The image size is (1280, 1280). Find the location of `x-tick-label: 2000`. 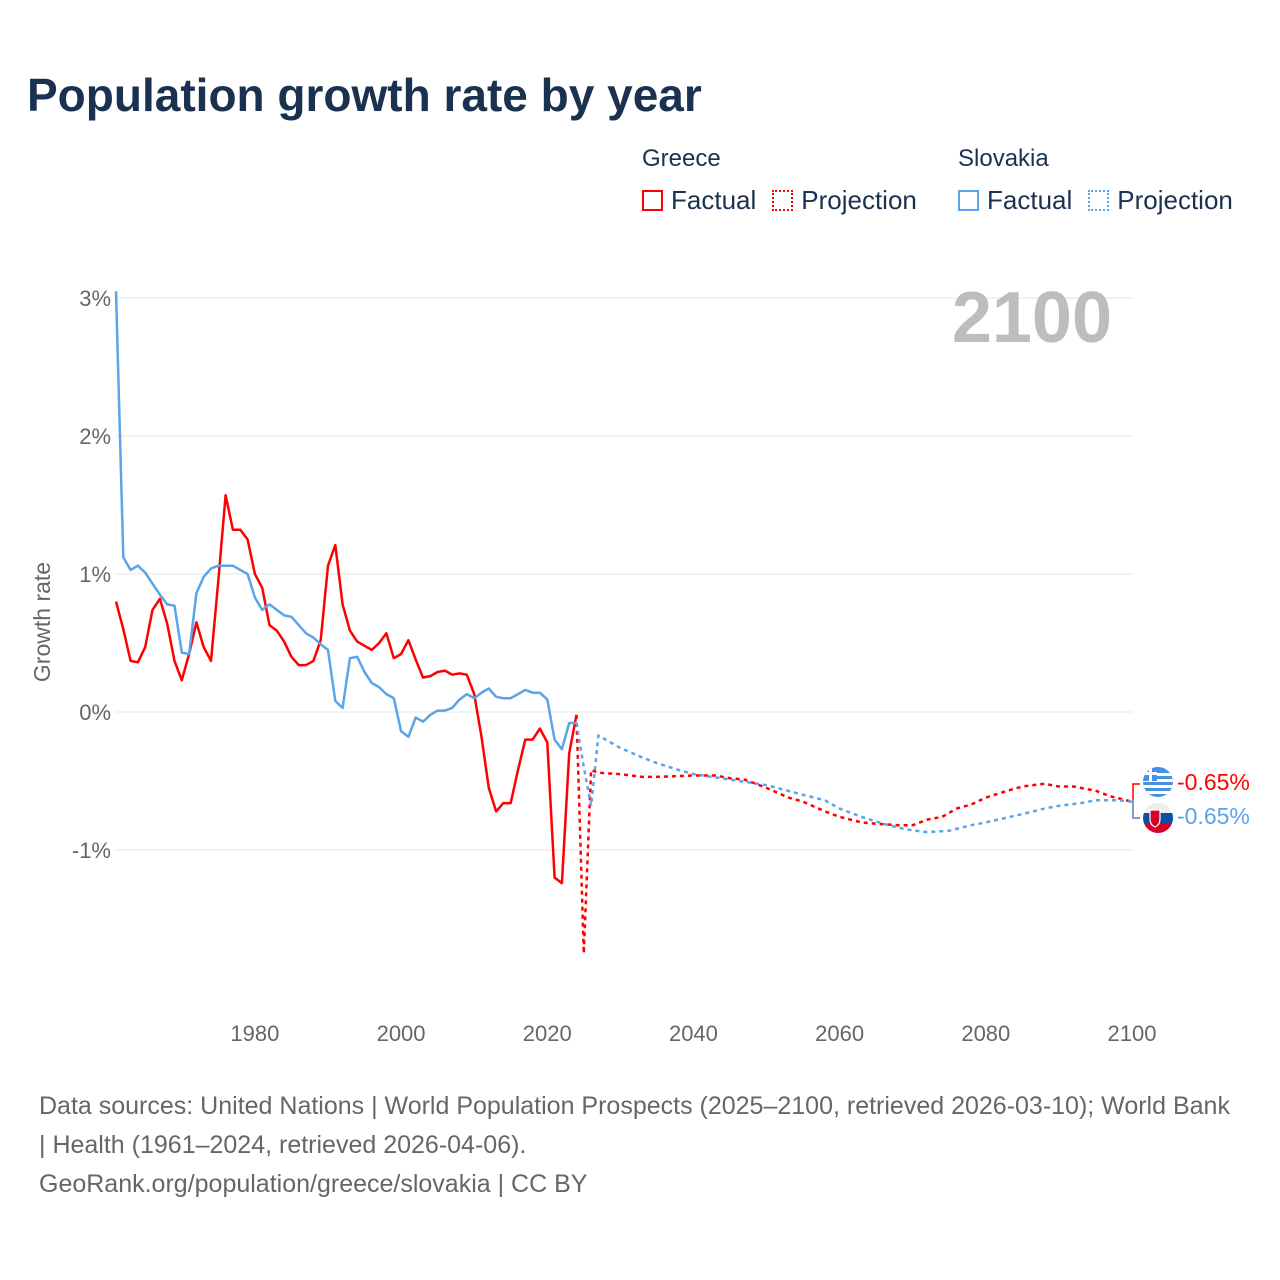

x-tick-label: 2000 is located at coordinates (401, 1033).